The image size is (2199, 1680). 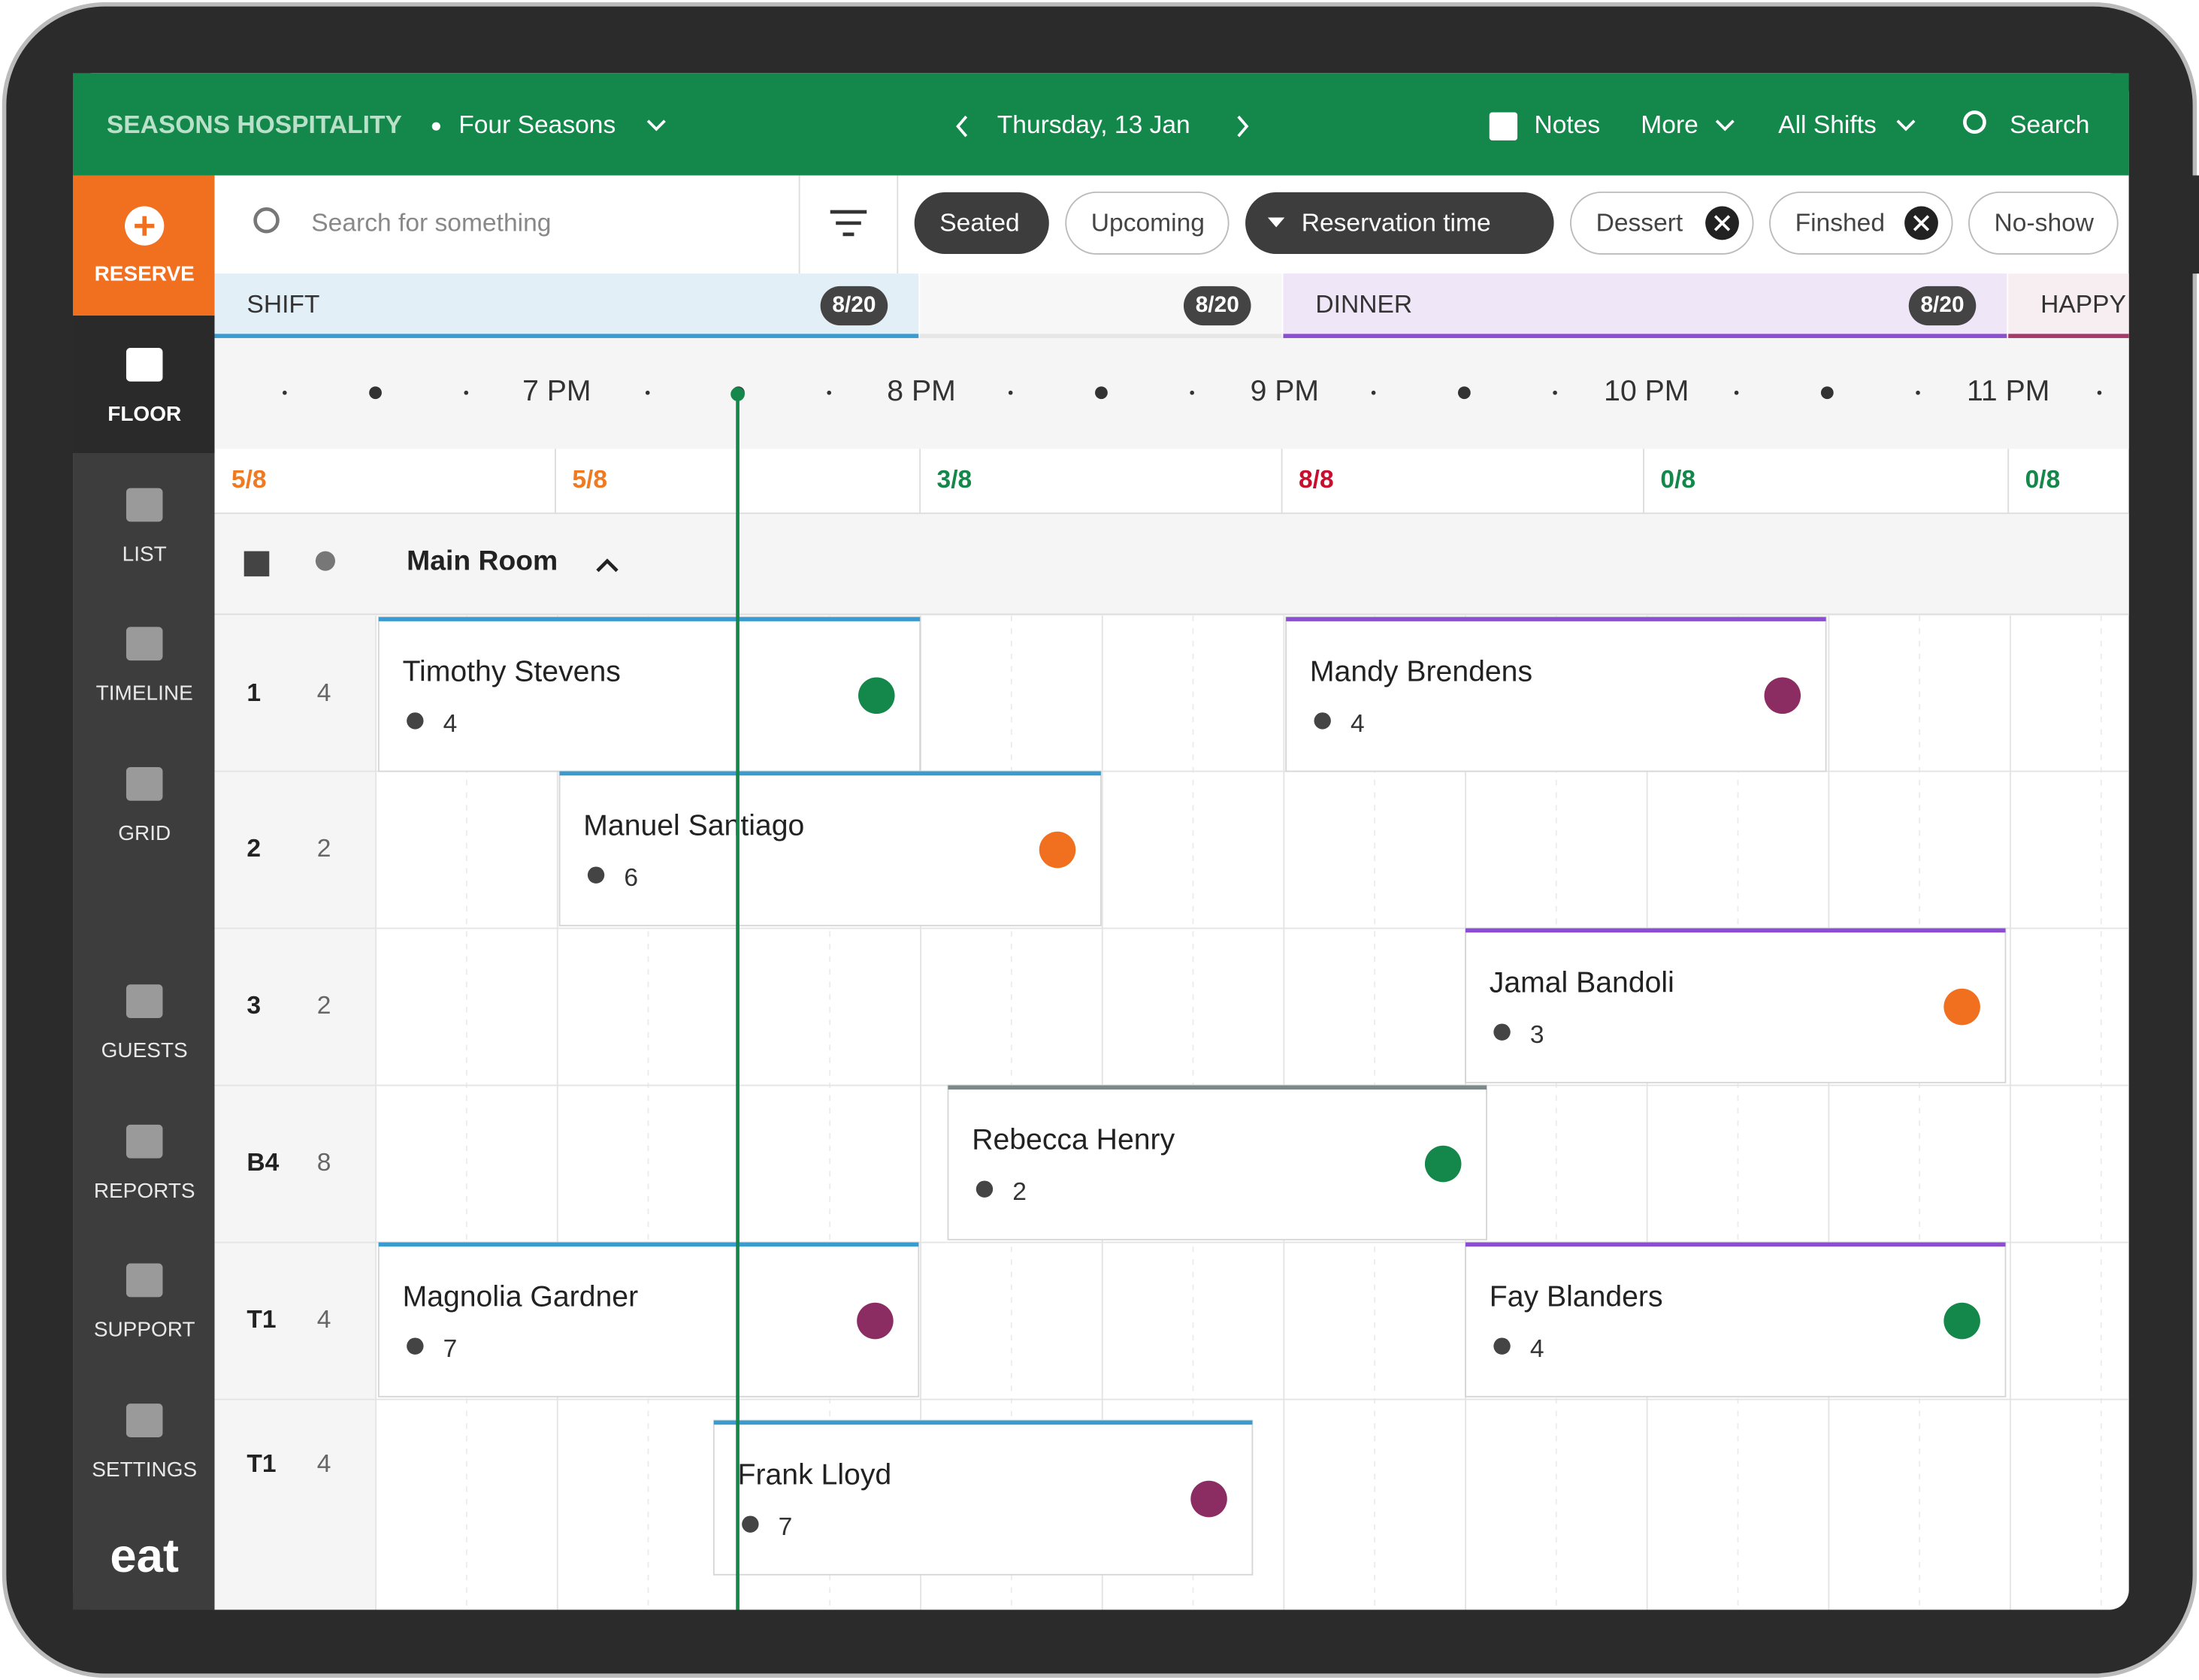 What do you see at coordinates (256, 564) in the screenshot?
I see `grid-icon` at bounding box center [256, 564].